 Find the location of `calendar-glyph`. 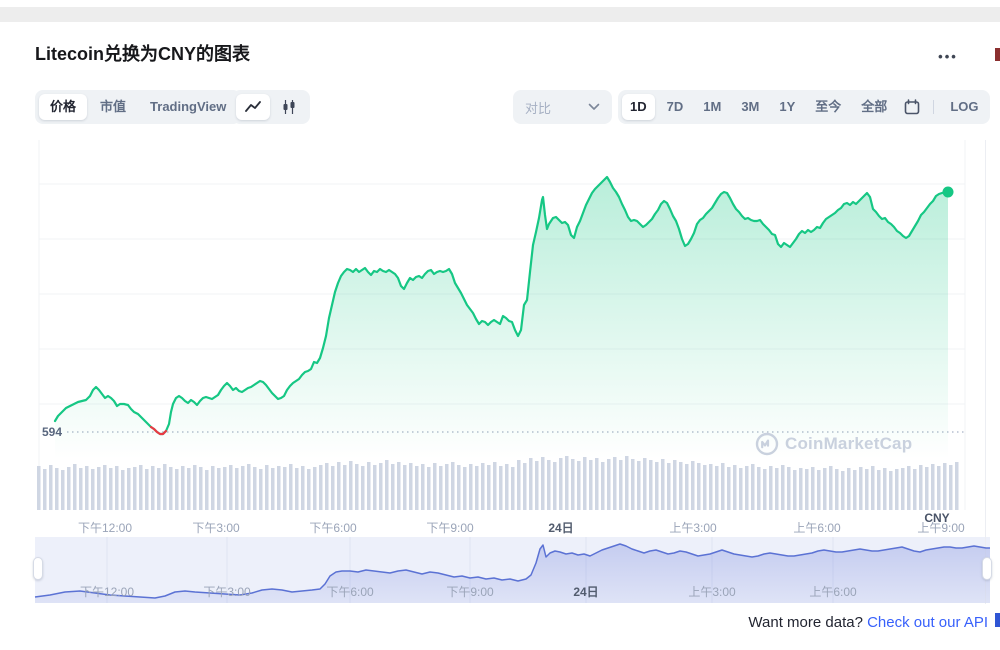

calendar-glyph is located at coordinates (912, 107).